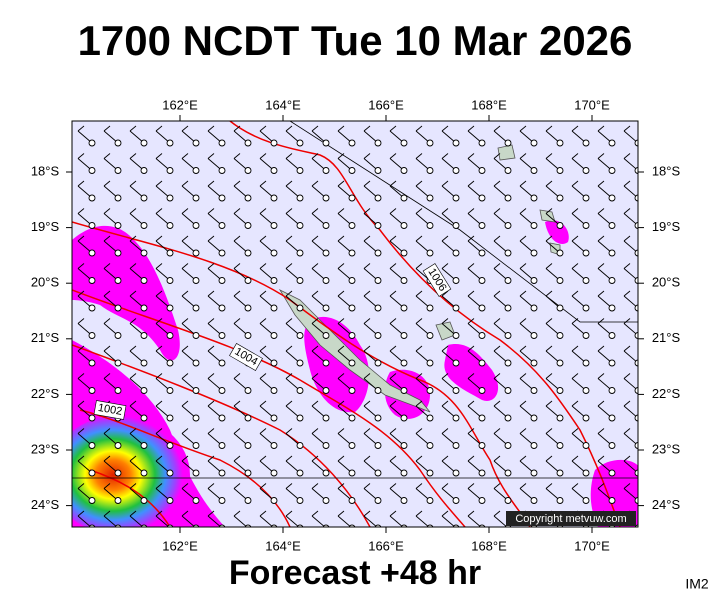  What do you see at coordinates (666, 448) in the screenshot?
I see `lat-label: 23°S` at bounding box center [666, 448].